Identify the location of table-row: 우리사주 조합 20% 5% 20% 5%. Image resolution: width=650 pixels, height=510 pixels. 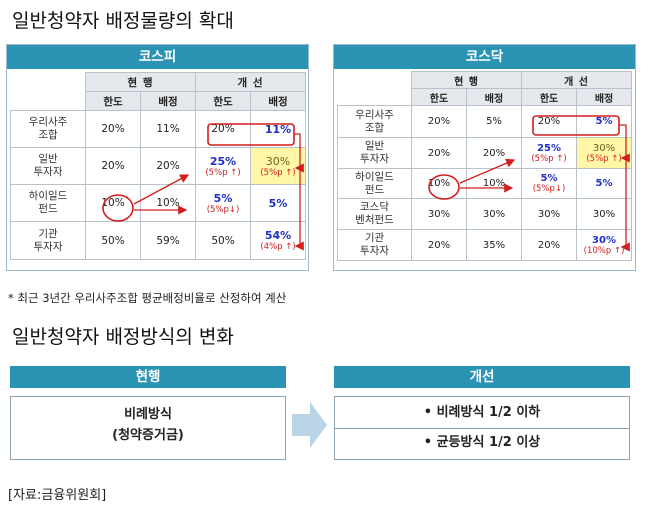
(485, 121).